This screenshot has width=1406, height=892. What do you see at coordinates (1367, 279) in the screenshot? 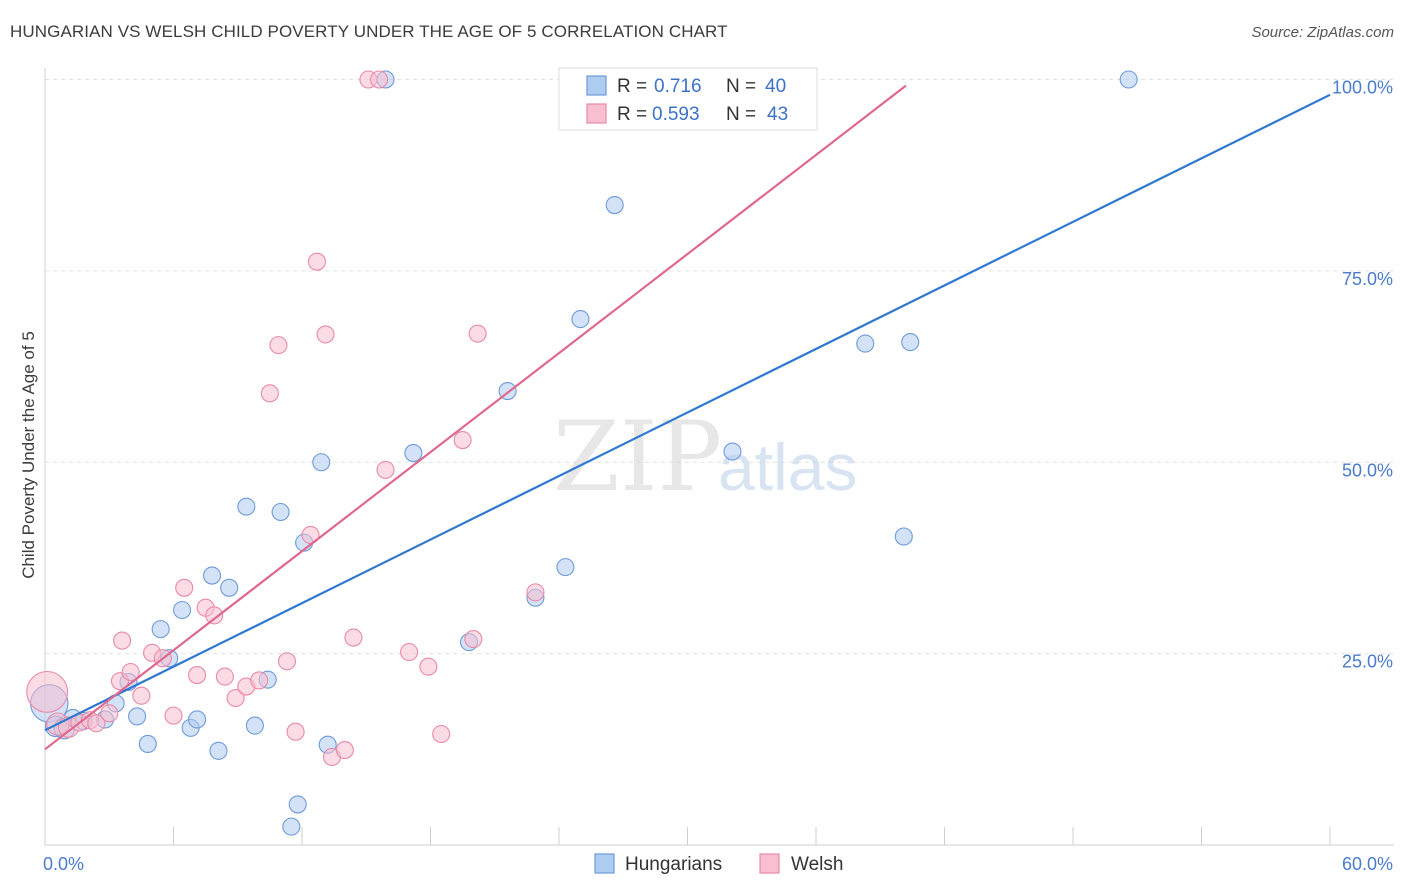
I see `y-tick-label-2: 75.0%` at bounding box center [1367, 279].